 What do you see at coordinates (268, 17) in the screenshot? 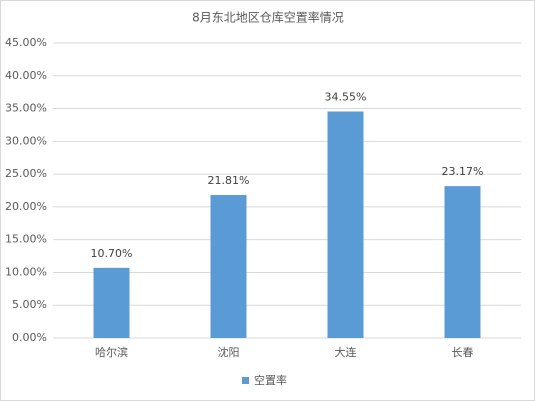
I see `chart-title: 8月东北地区仓库空置率情况` at bounding box center [268, 17].